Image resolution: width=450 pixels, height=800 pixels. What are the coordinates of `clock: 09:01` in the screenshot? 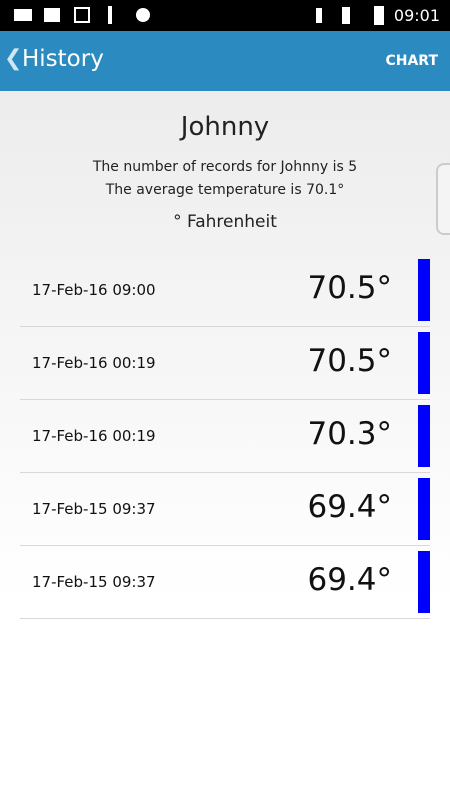 It's located at (416, 15).